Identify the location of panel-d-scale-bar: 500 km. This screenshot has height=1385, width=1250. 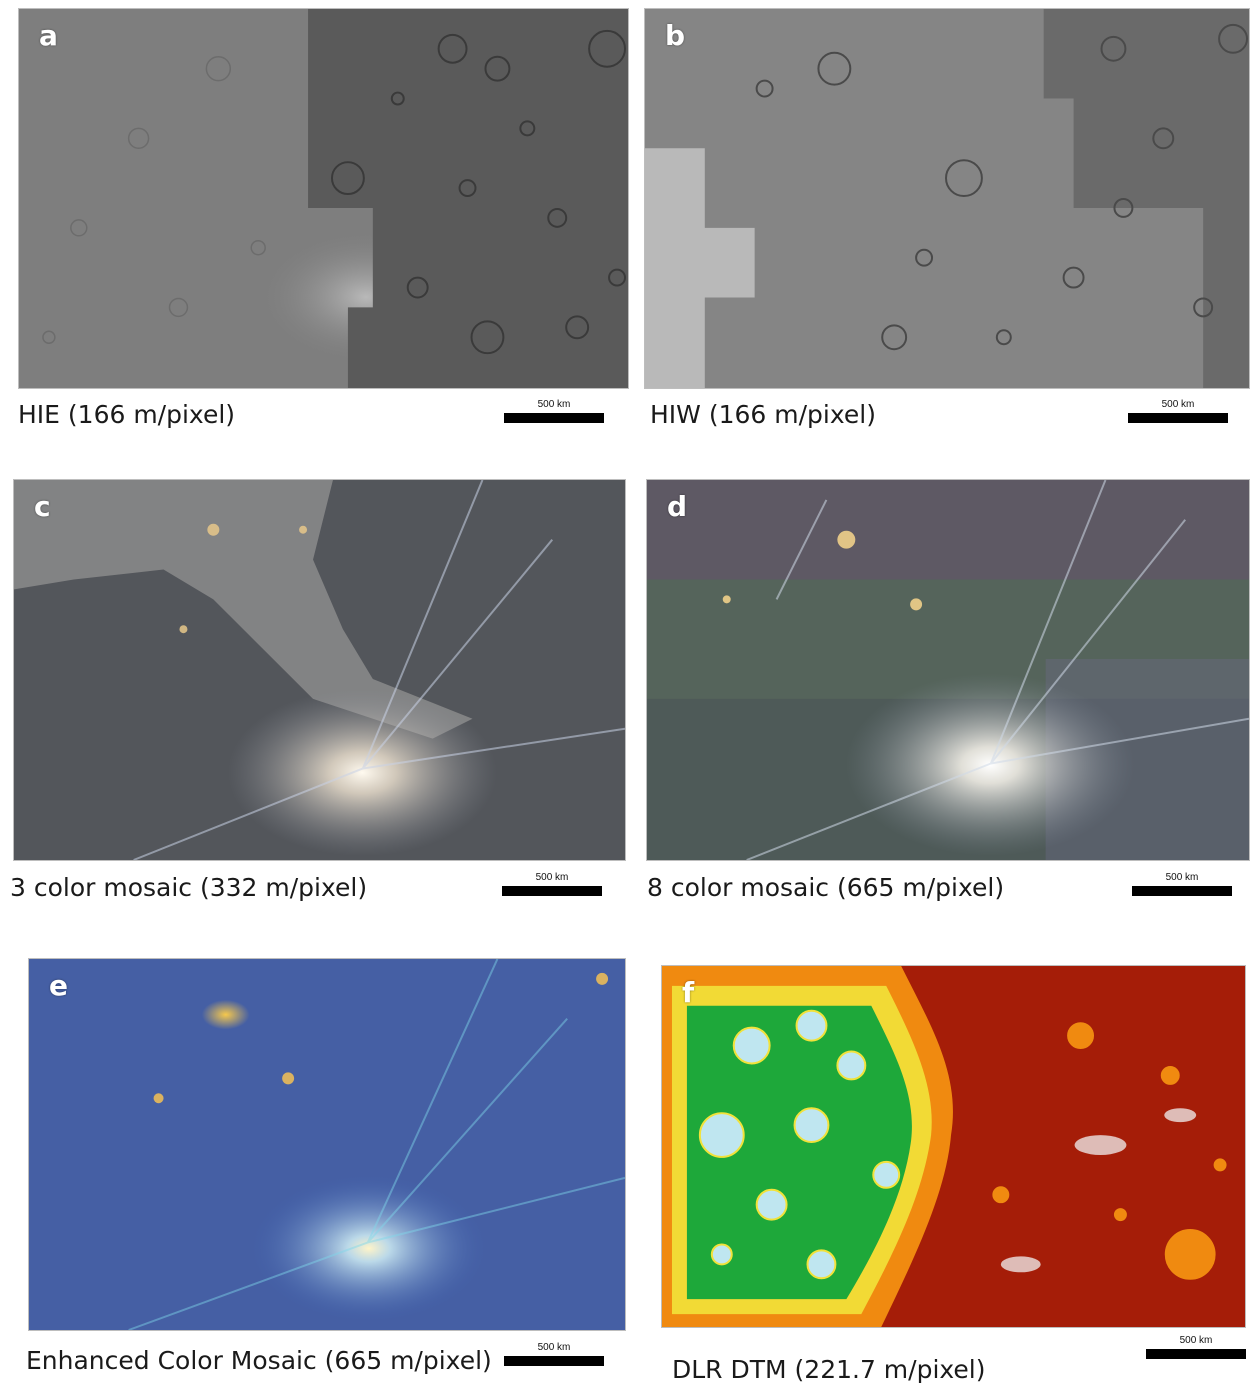
(1182, 884).